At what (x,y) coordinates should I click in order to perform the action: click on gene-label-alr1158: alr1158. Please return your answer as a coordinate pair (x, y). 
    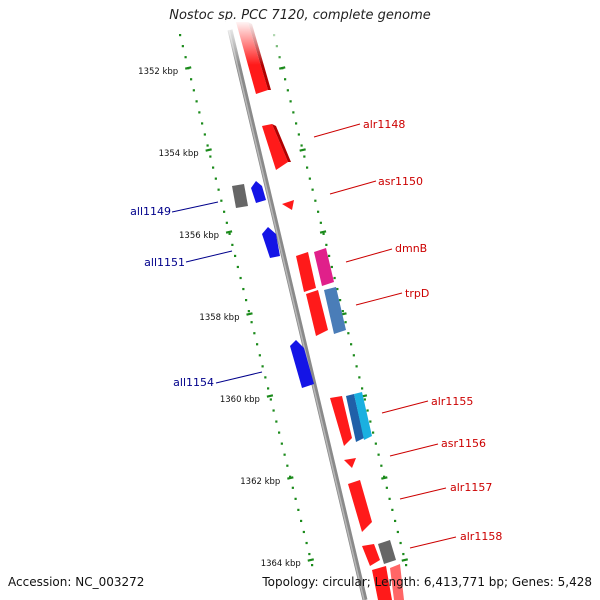
    Looking at the image, I should click on (481, 536).